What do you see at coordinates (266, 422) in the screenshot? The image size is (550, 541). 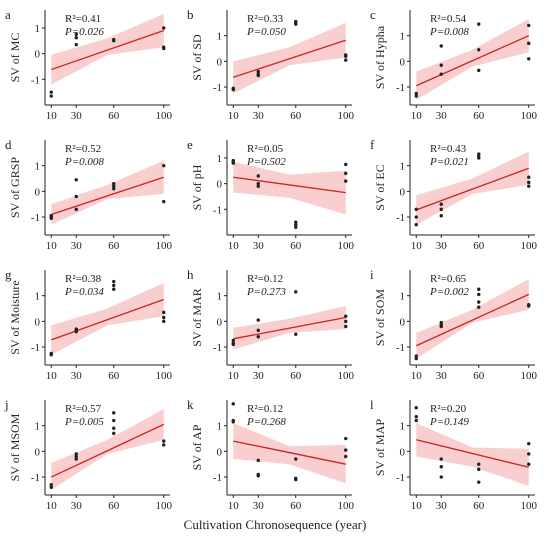 I see `p-value-label: P=0.268` at bounding box center [266, 422].